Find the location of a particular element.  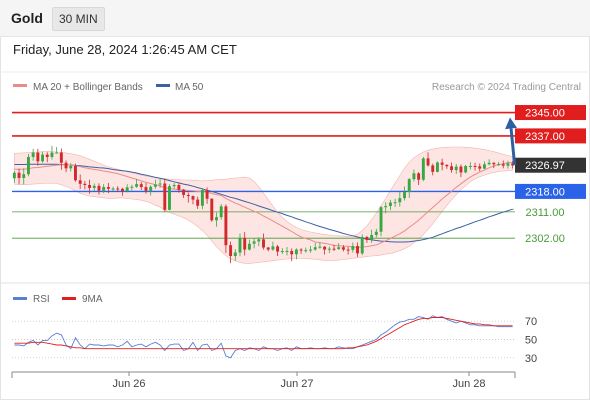

level-tag-2337.00 is located at coordinates (550, 136).